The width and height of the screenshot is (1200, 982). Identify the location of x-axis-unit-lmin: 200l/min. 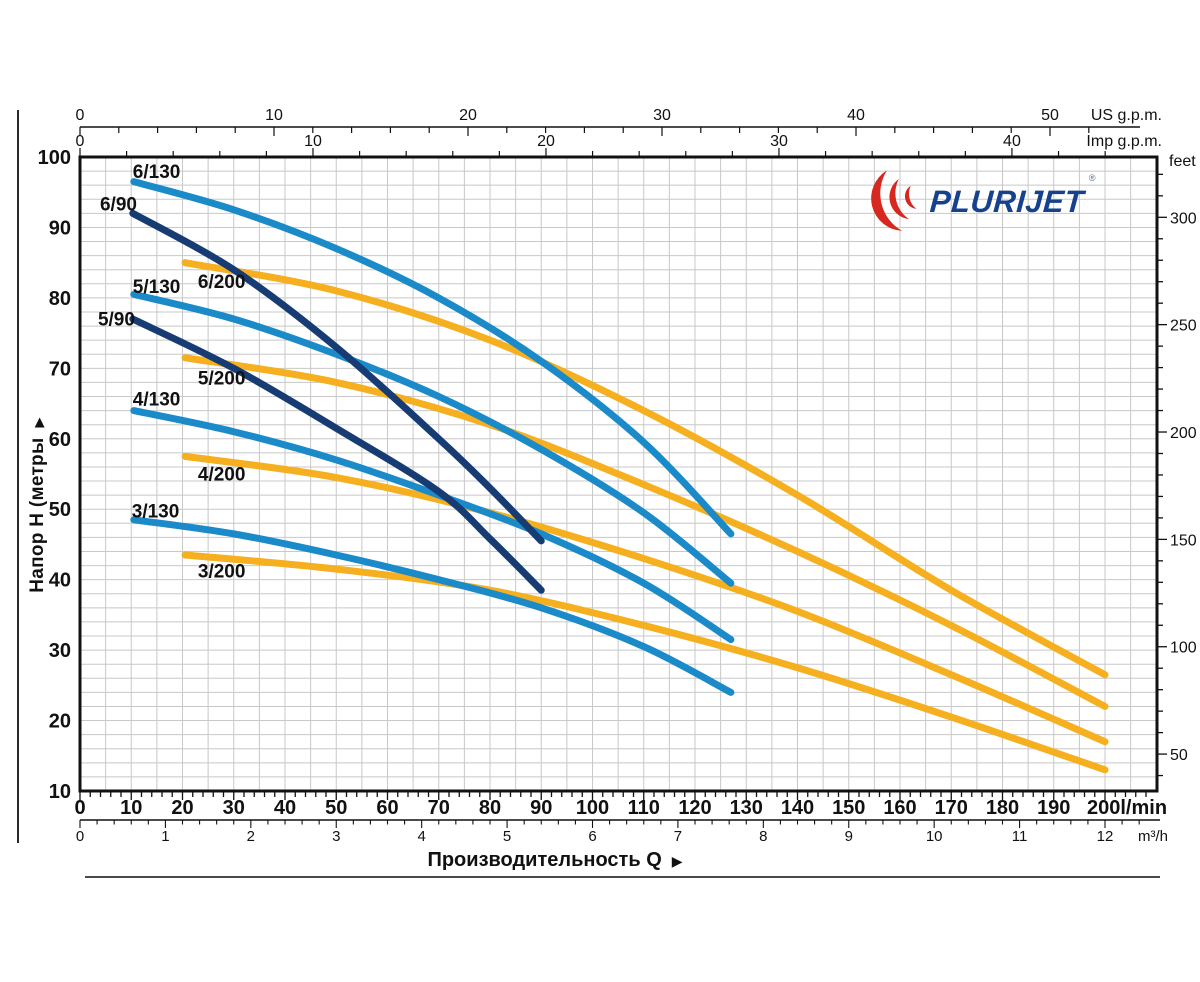
(1127, 808).